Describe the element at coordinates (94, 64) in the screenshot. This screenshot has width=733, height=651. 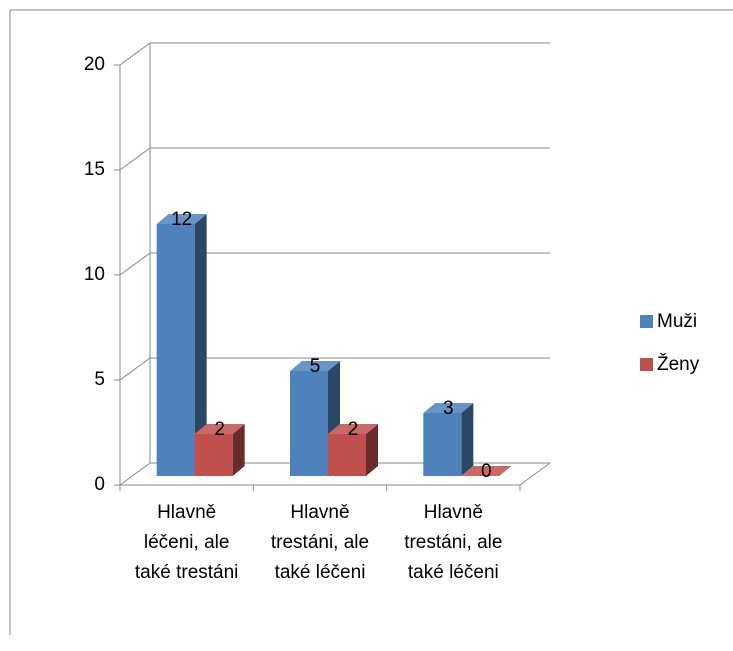
I see `y-tick-label: 20` at that location.